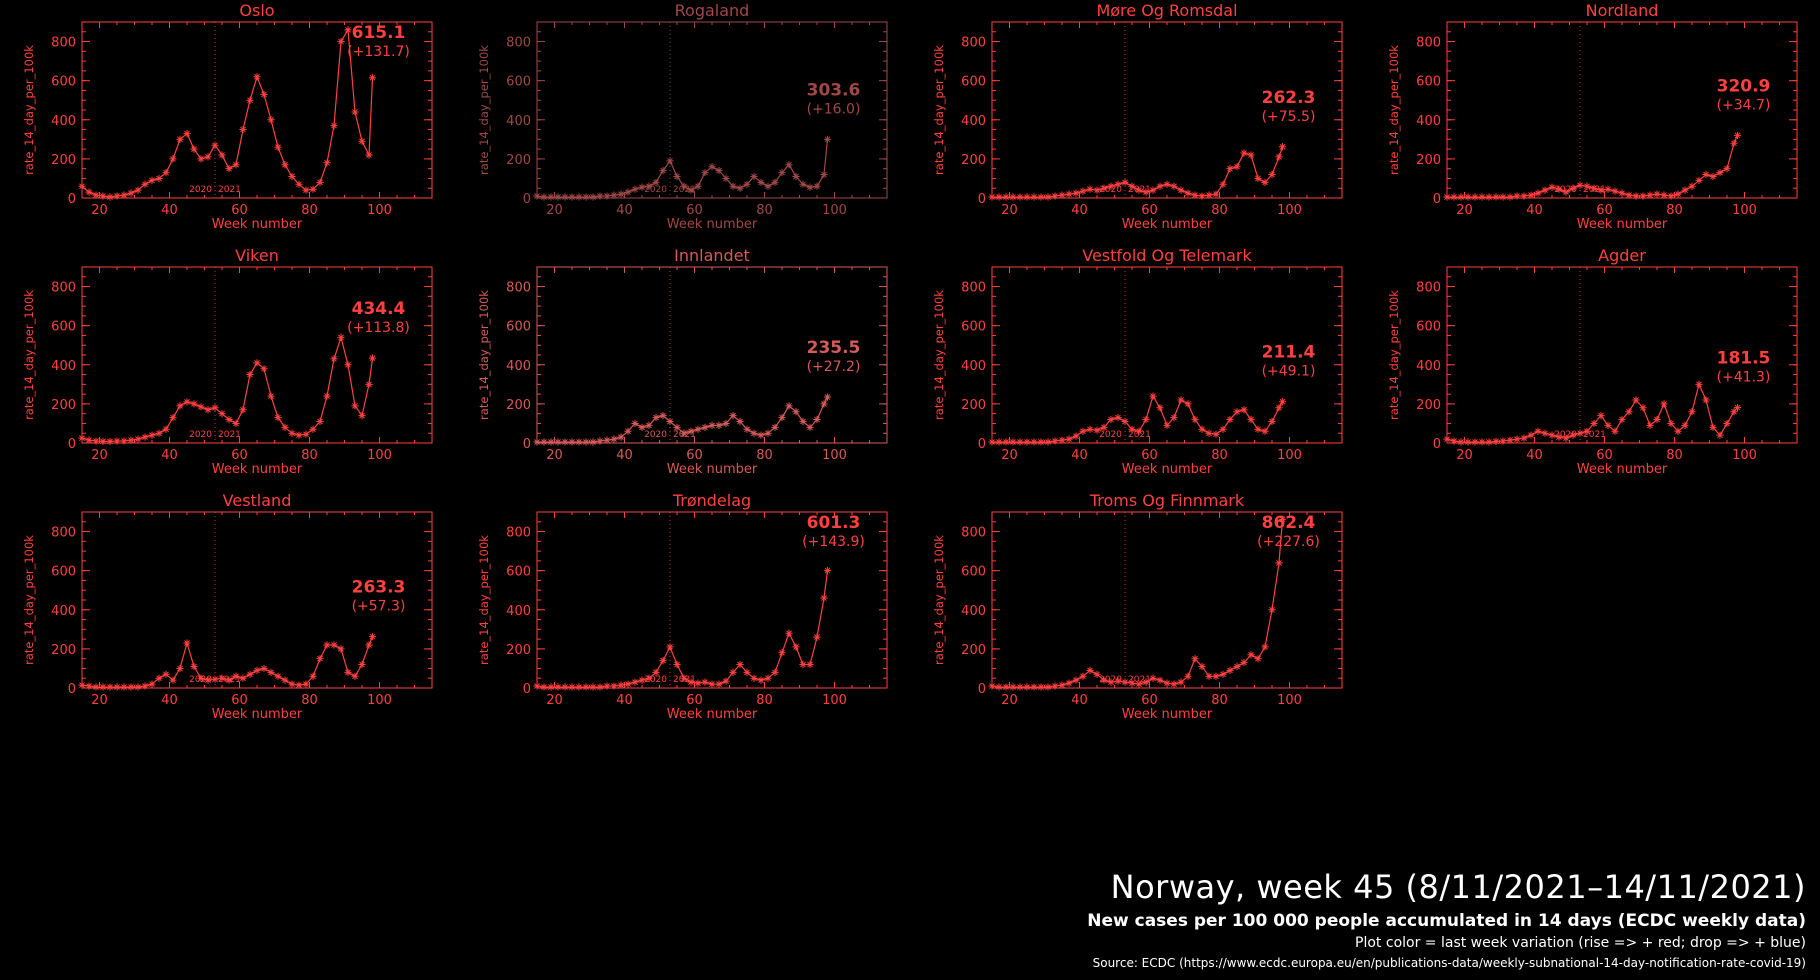 Image resolution: width=1820 pixels, height=980 pixels. Describe the element at coordinates (518, 572) in the screenshot. I see `y-tick-label: 600` at that location.